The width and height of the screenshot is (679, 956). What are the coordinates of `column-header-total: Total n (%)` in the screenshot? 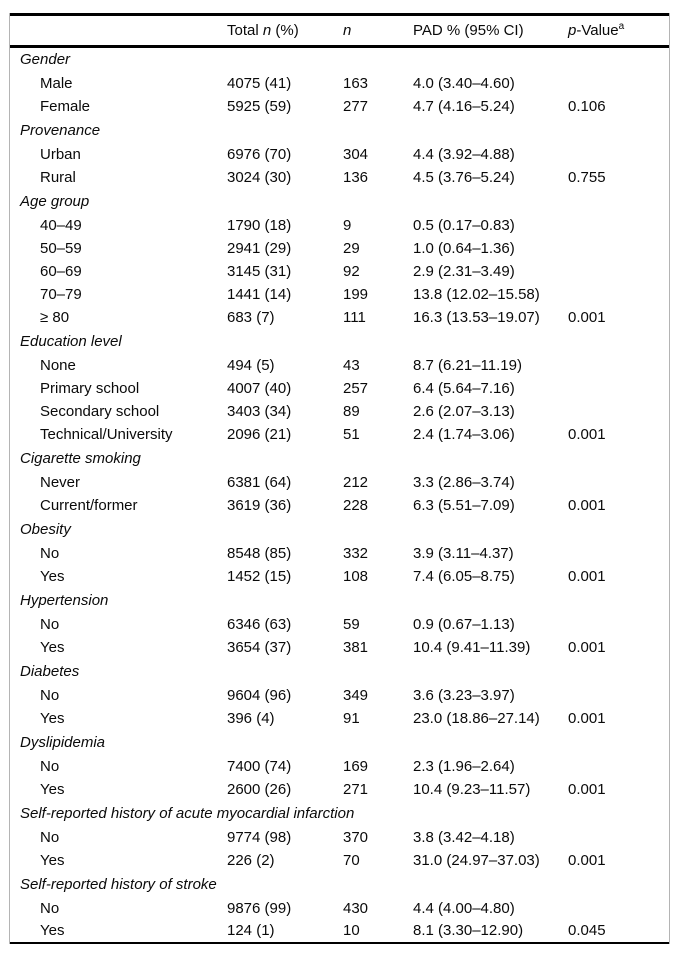 It's located at (285, 30).